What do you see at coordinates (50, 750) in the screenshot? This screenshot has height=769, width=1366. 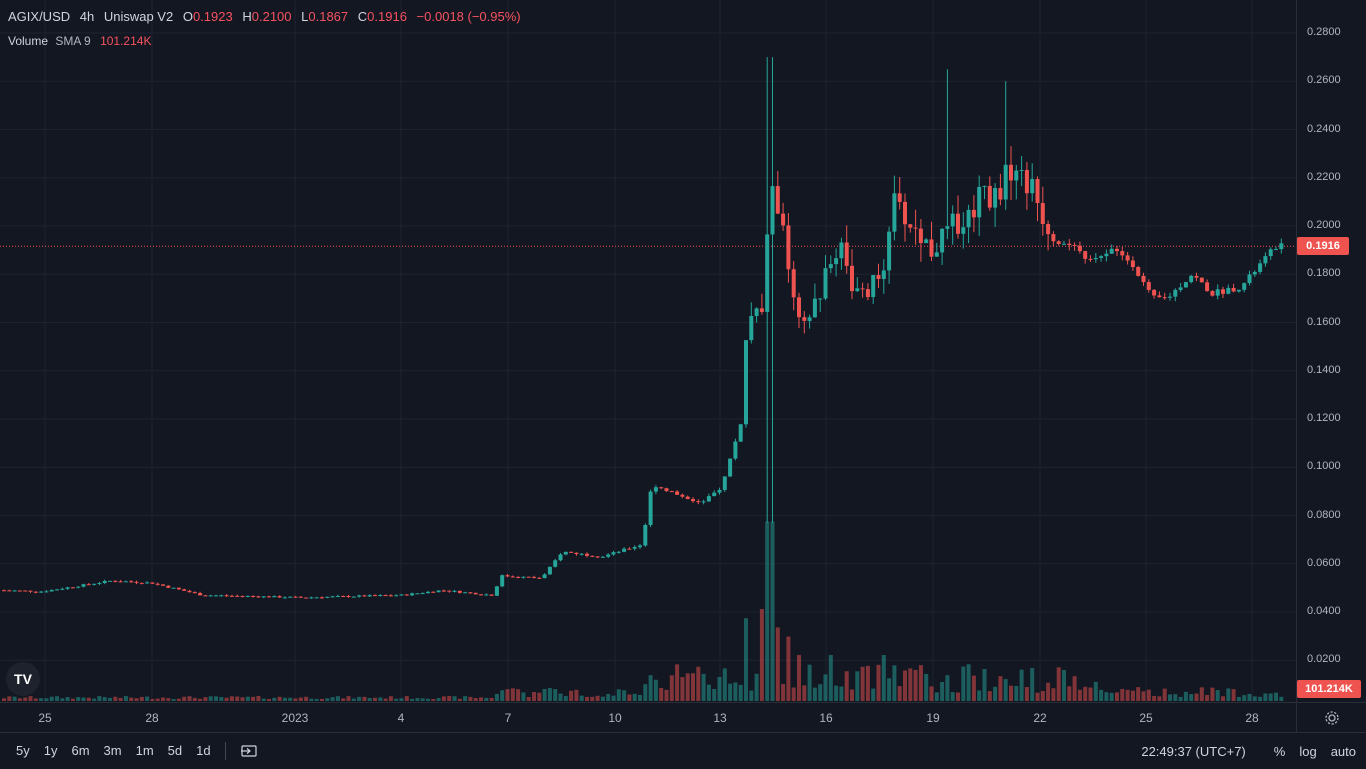 I see `range-1y: 1y` at bounding box center [50, 750].